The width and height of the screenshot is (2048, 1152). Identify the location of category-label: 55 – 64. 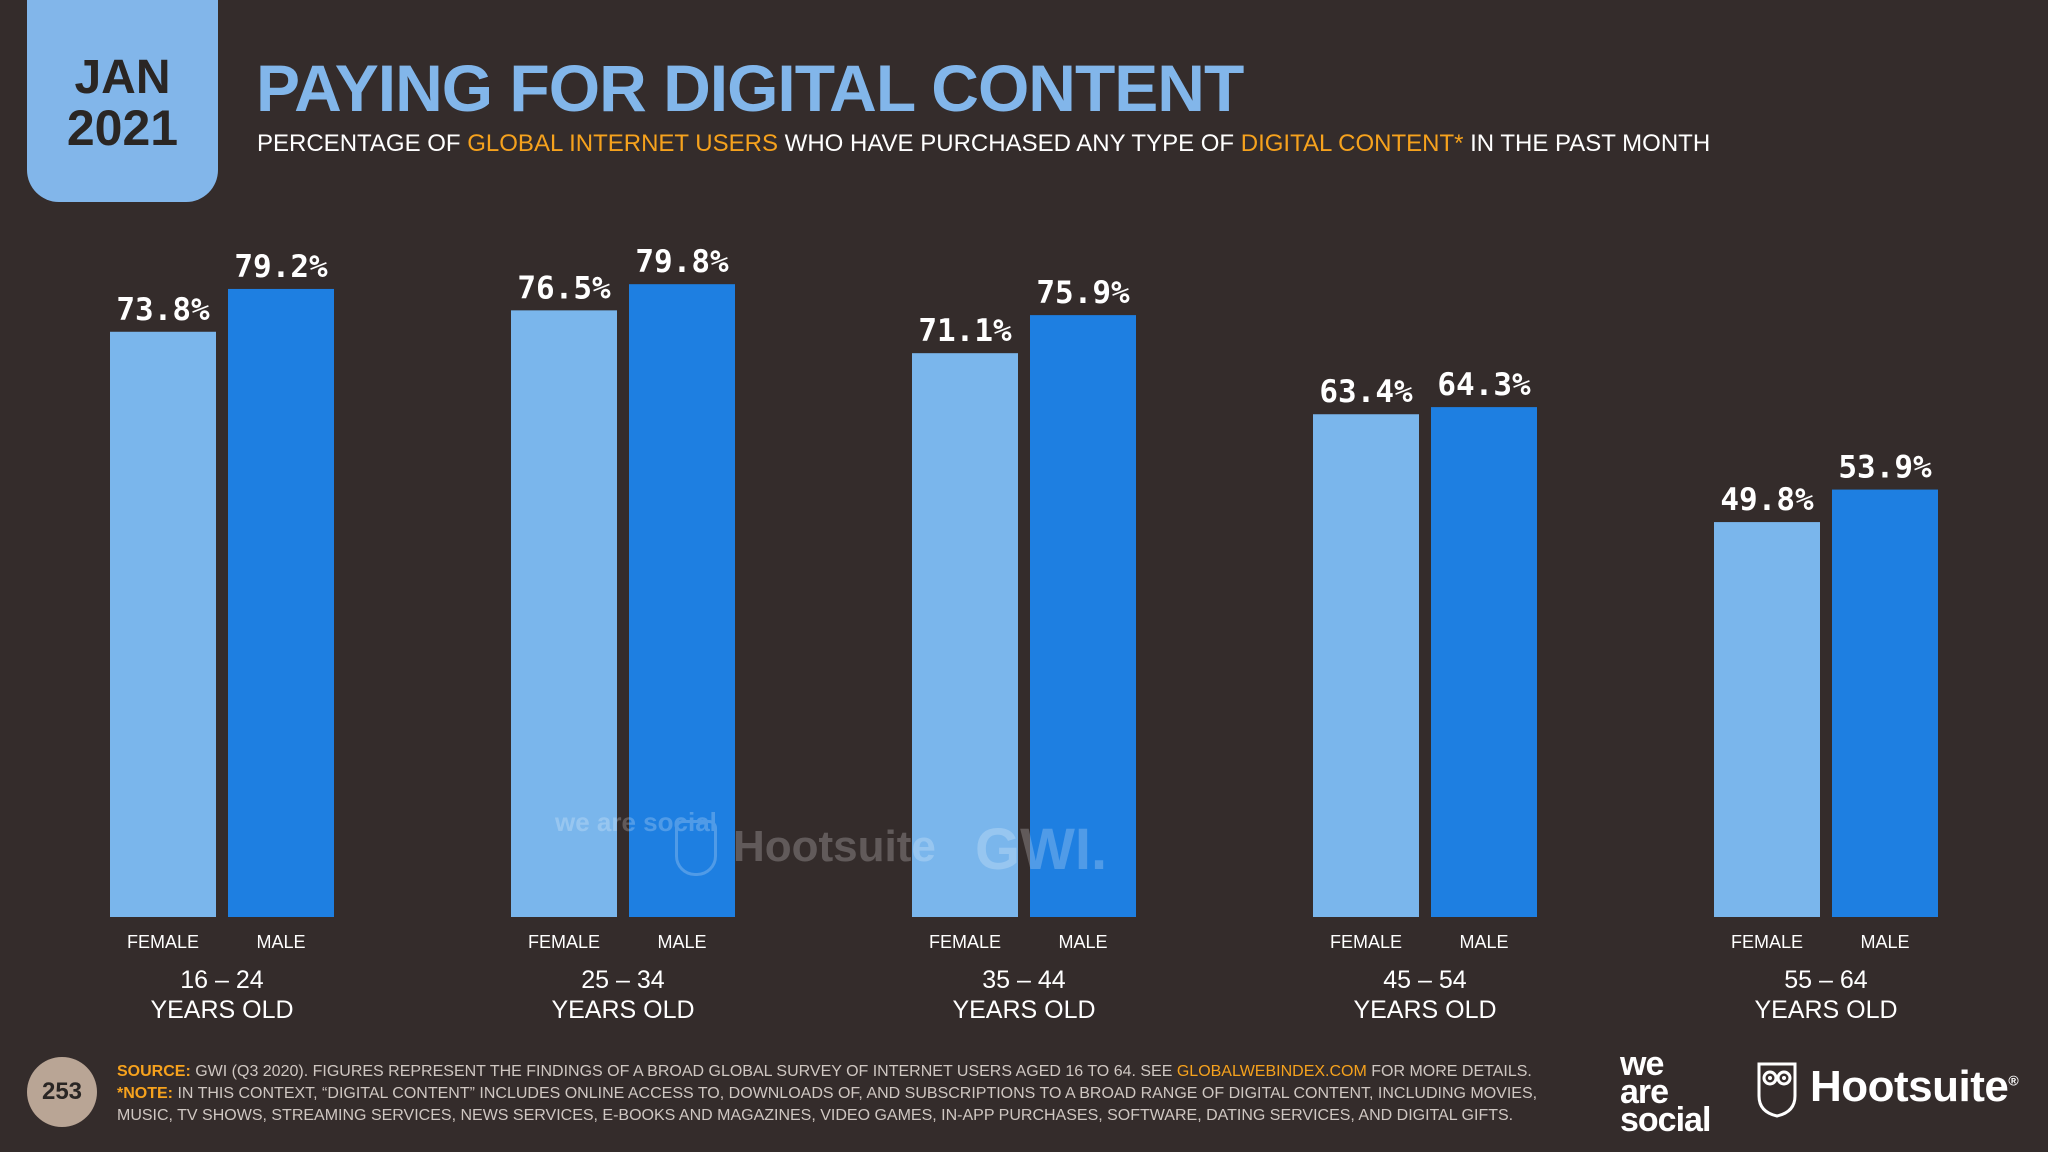
(1826, 980).